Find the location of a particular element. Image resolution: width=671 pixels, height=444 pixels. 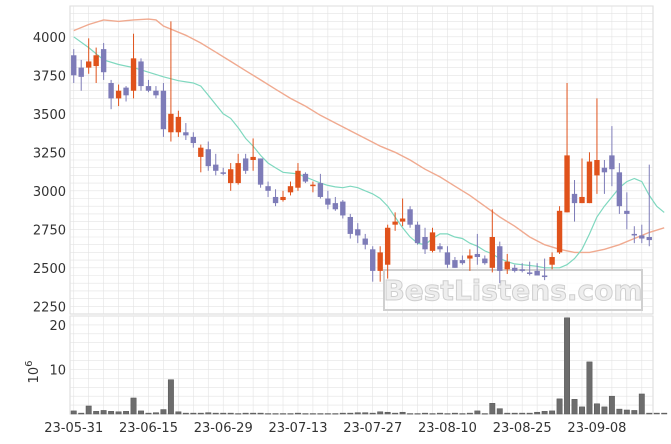

price-y-tick-label: 3750 is located at coordinates (49, 76).